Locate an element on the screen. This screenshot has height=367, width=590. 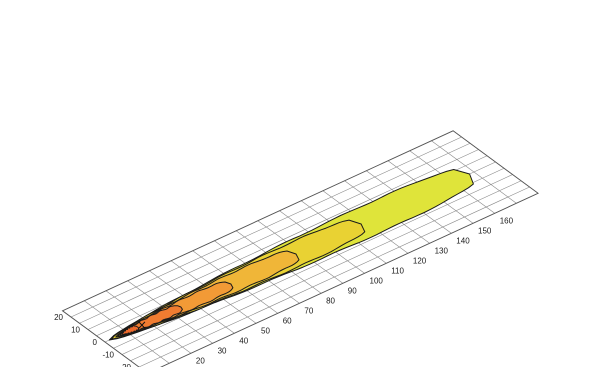
x-tick-label: 160 is located at coordinates (507, 220).